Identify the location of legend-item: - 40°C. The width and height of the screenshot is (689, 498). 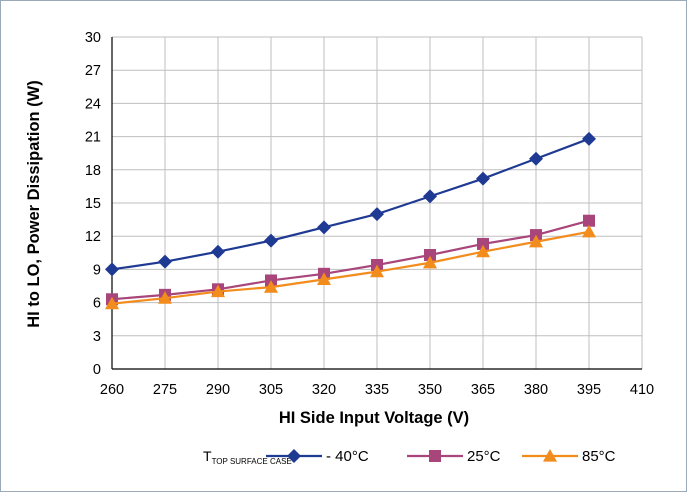
(317, 456).